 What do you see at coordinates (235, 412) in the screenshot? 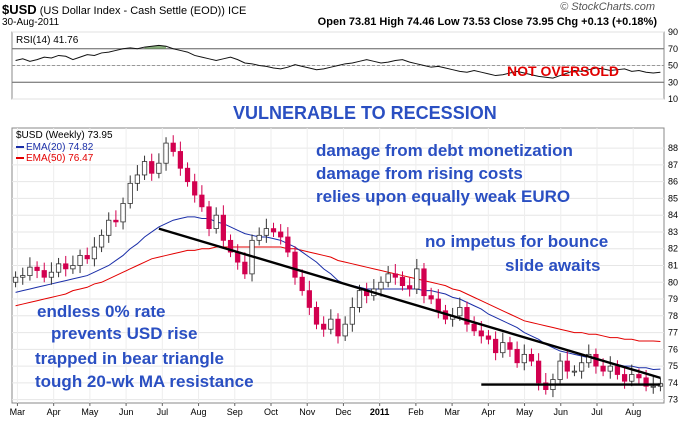
I see `x-tick-label: Sep` at bounding box center [235, 412].